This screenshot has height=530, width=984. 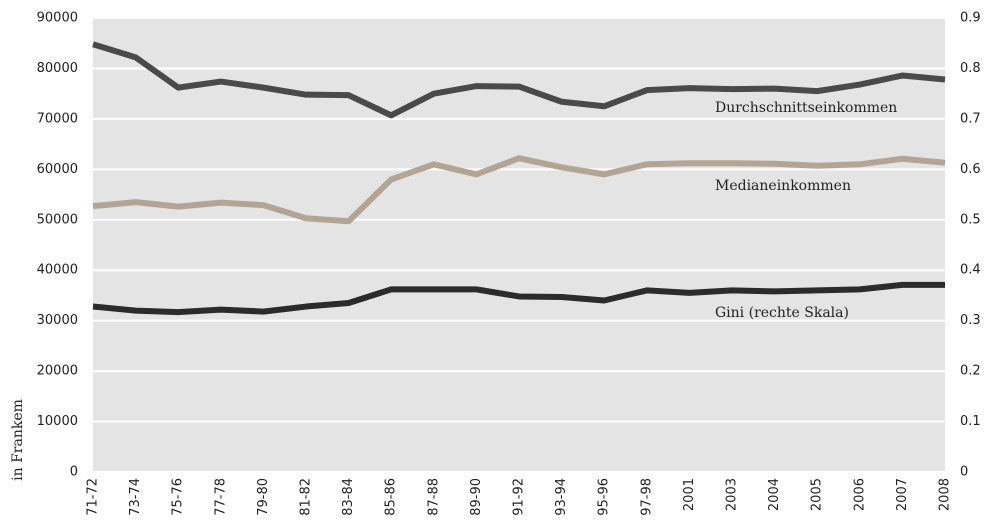 What do you see at coordinates (945, 494) in the screenshot?
I see `x-tick-label: 2008` at bounding box center [945, 494].